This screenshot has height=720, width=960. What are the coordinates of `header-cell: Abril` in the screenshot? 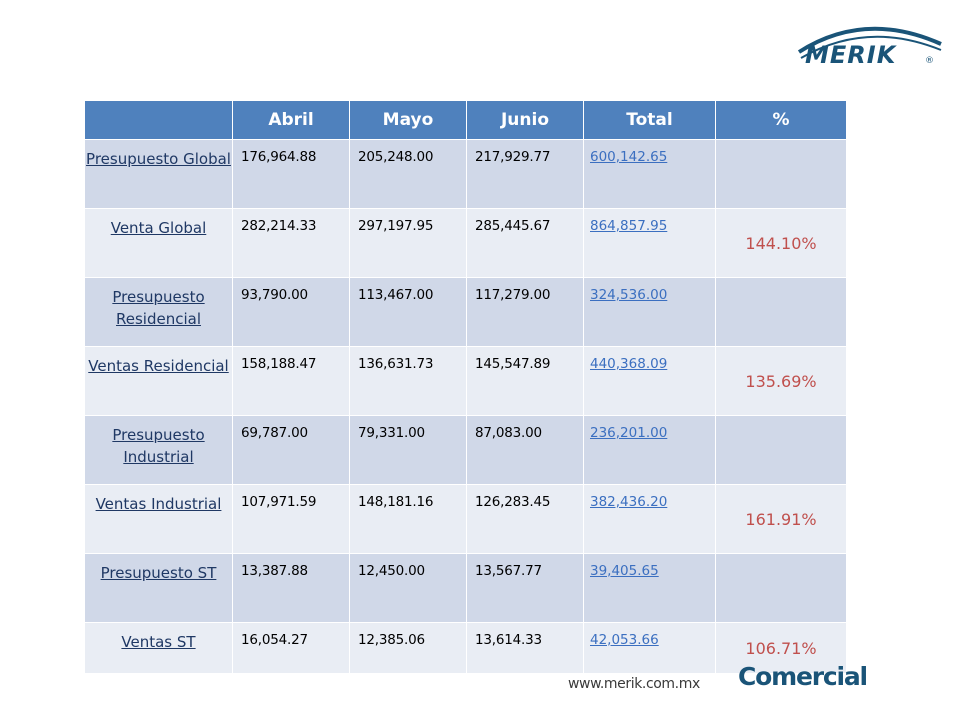 It's located at (291, 120).